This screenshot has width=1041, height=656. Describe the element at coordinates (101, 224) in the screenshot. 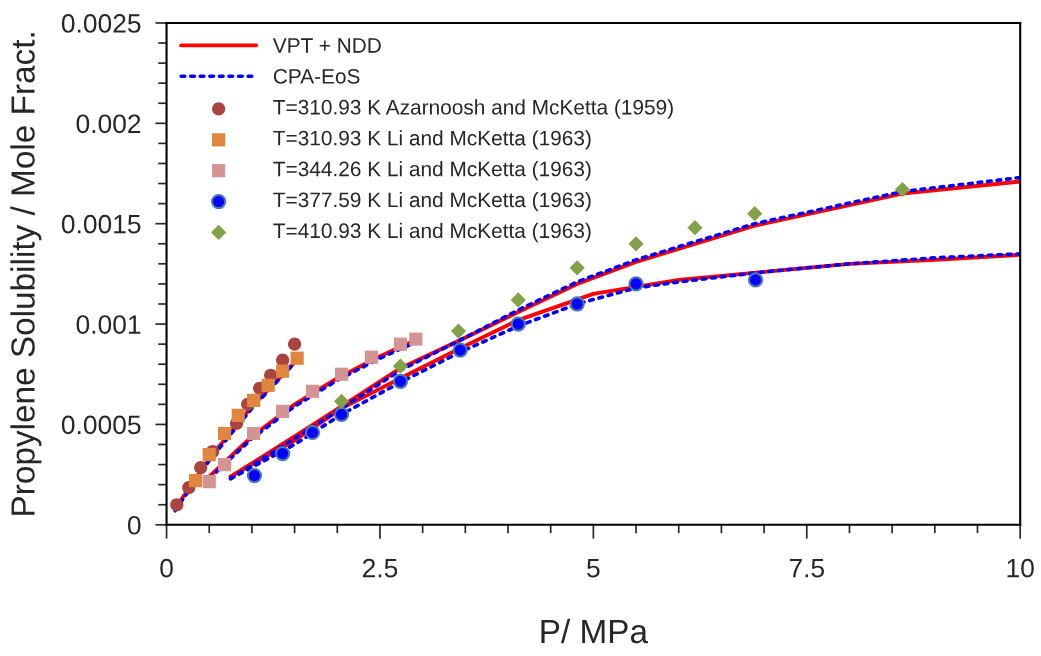

I see `y-tick-label: 0.0015` at that location.